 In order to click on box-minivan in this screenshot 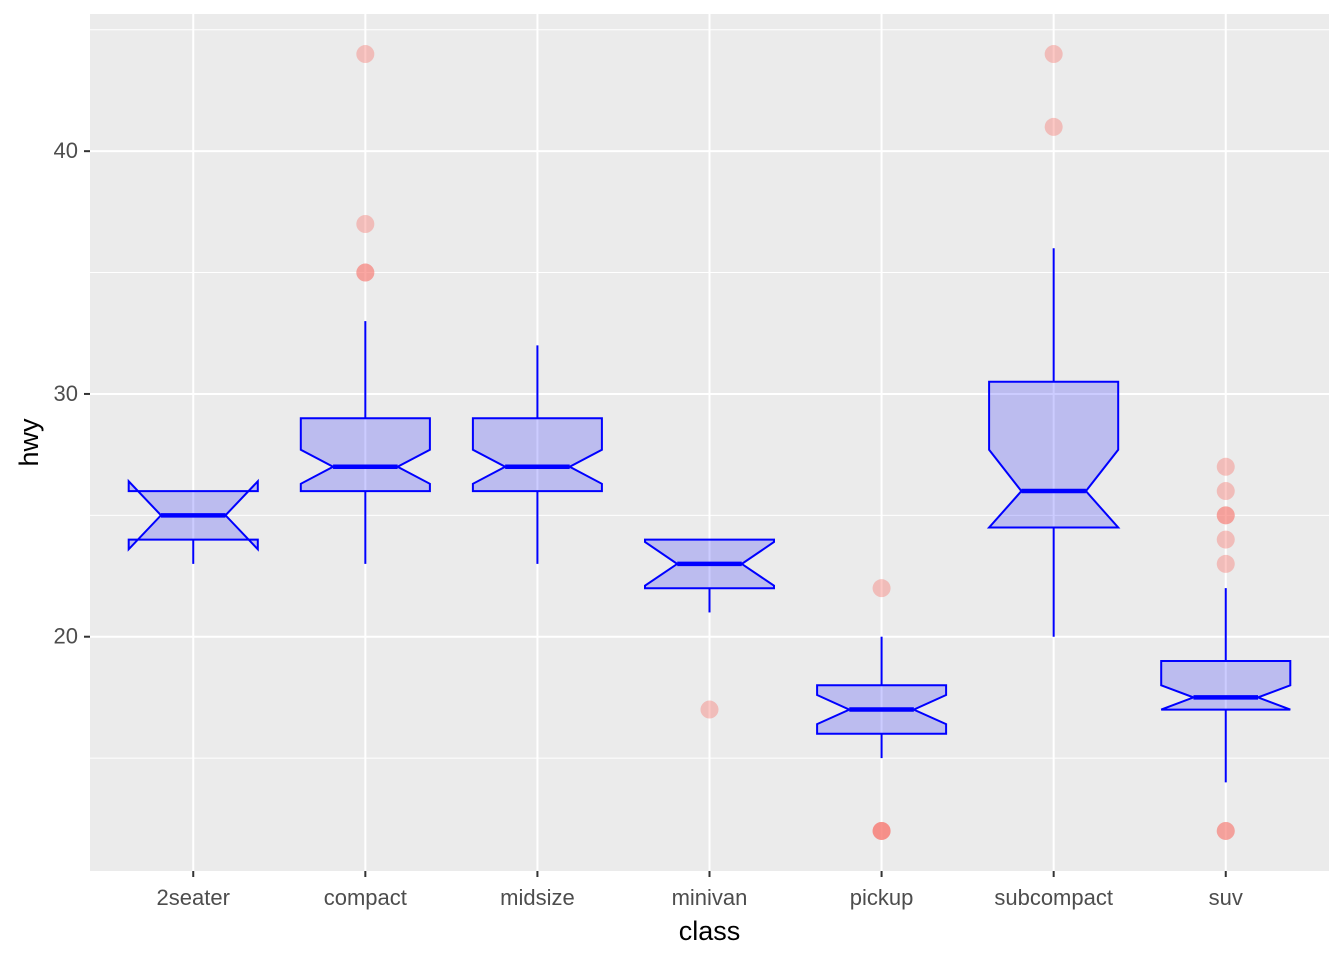, I will do `click(709, 575)`.